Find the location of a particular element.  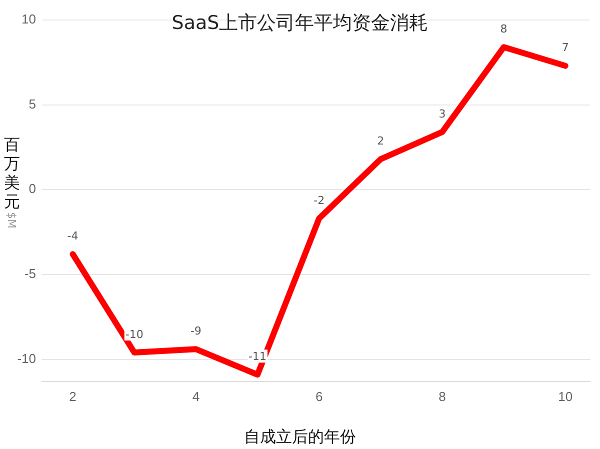

data-label: 3 is located at coordinates (442, 113).